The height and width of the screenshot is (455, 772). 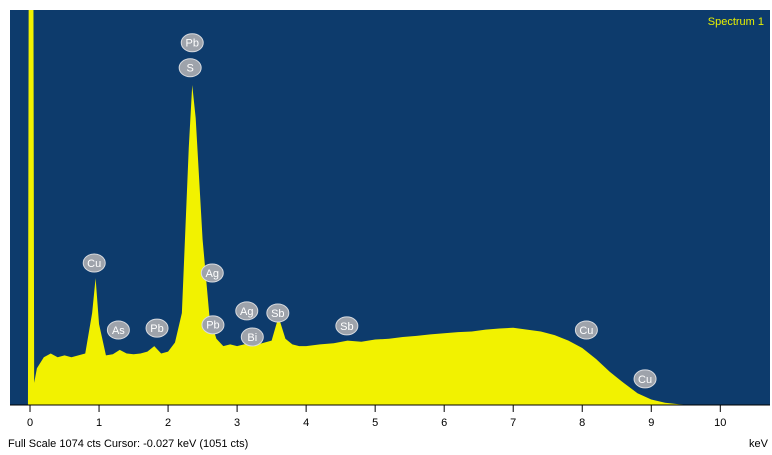 What do you see at coordinates (513, 423) in the screenshot?
I see `x-tick-label: 7` at bounding box center [513, 423].